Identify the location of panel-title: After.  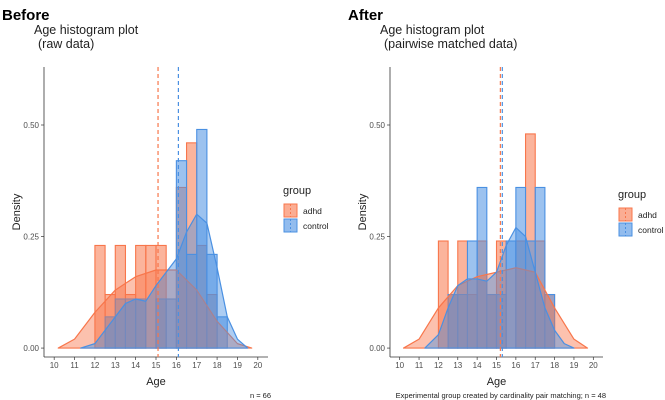
(365, 15).